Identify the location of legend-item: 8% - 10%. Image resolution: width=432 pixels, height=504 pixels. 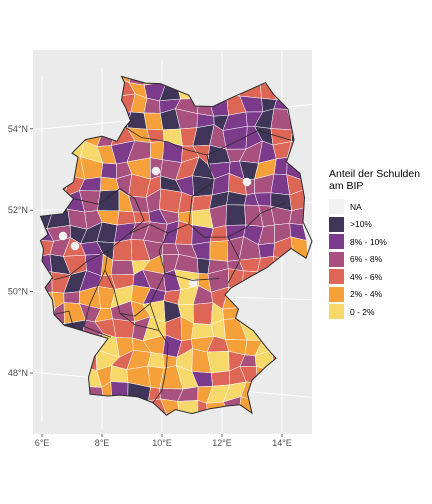
(379, 242).